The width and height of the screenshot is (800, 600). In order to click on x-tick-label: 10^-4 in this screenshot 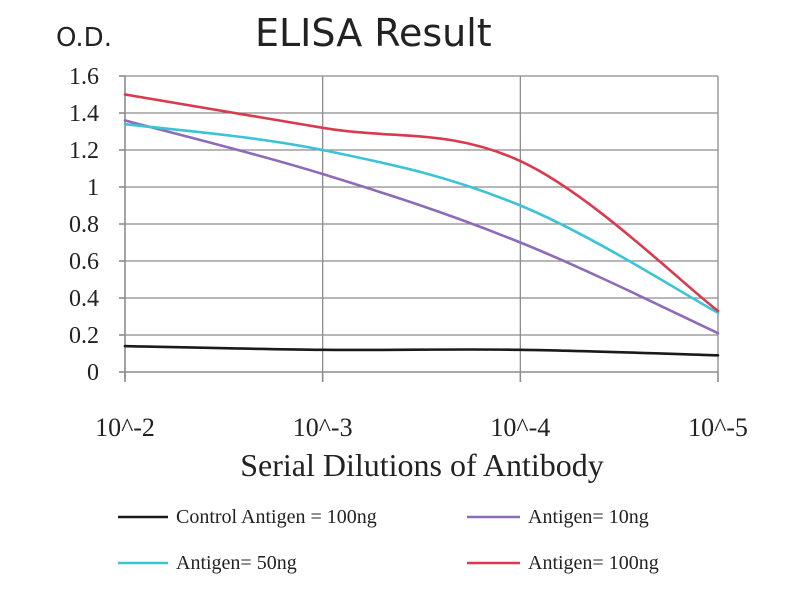, I will do `click(520, 427)`.